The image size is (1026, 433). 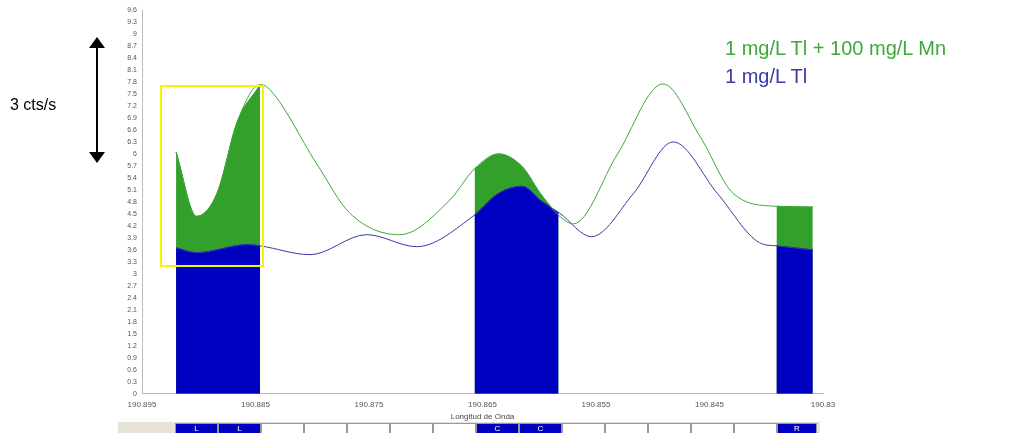 What do you see at coordinates (767, 76) in the screenshot?
I see `text: 1 mg/L Tl` at bounding box center [767, 76].